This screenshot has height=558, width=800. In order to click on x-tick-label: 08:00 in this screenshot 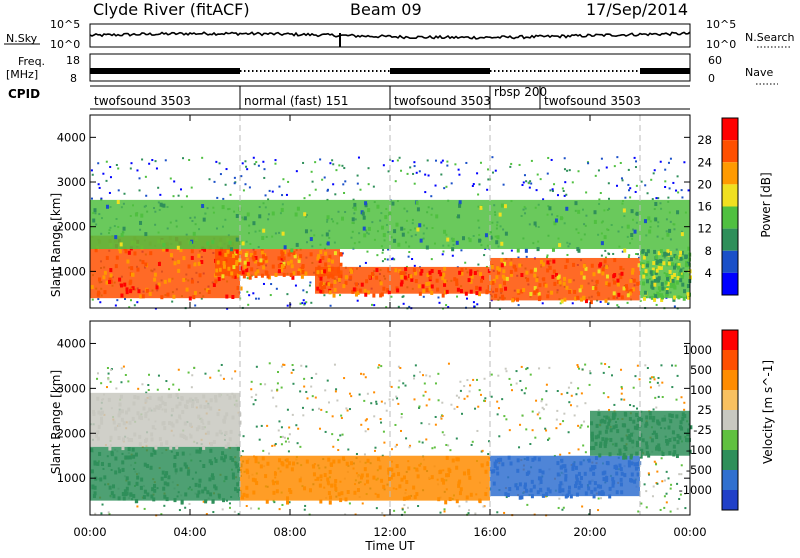, I will do `click(289, 532)`.